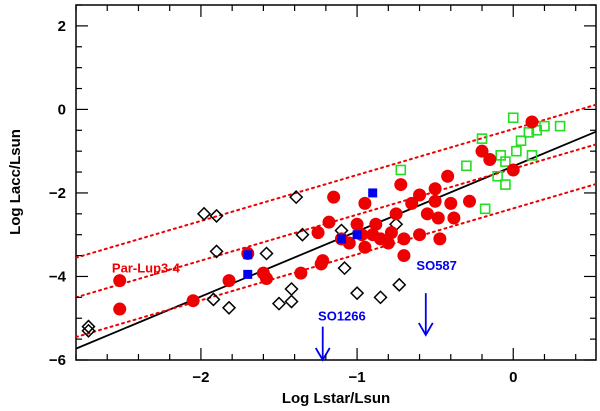  I want to click on annotation-label: SO1266, so click(342, 315).